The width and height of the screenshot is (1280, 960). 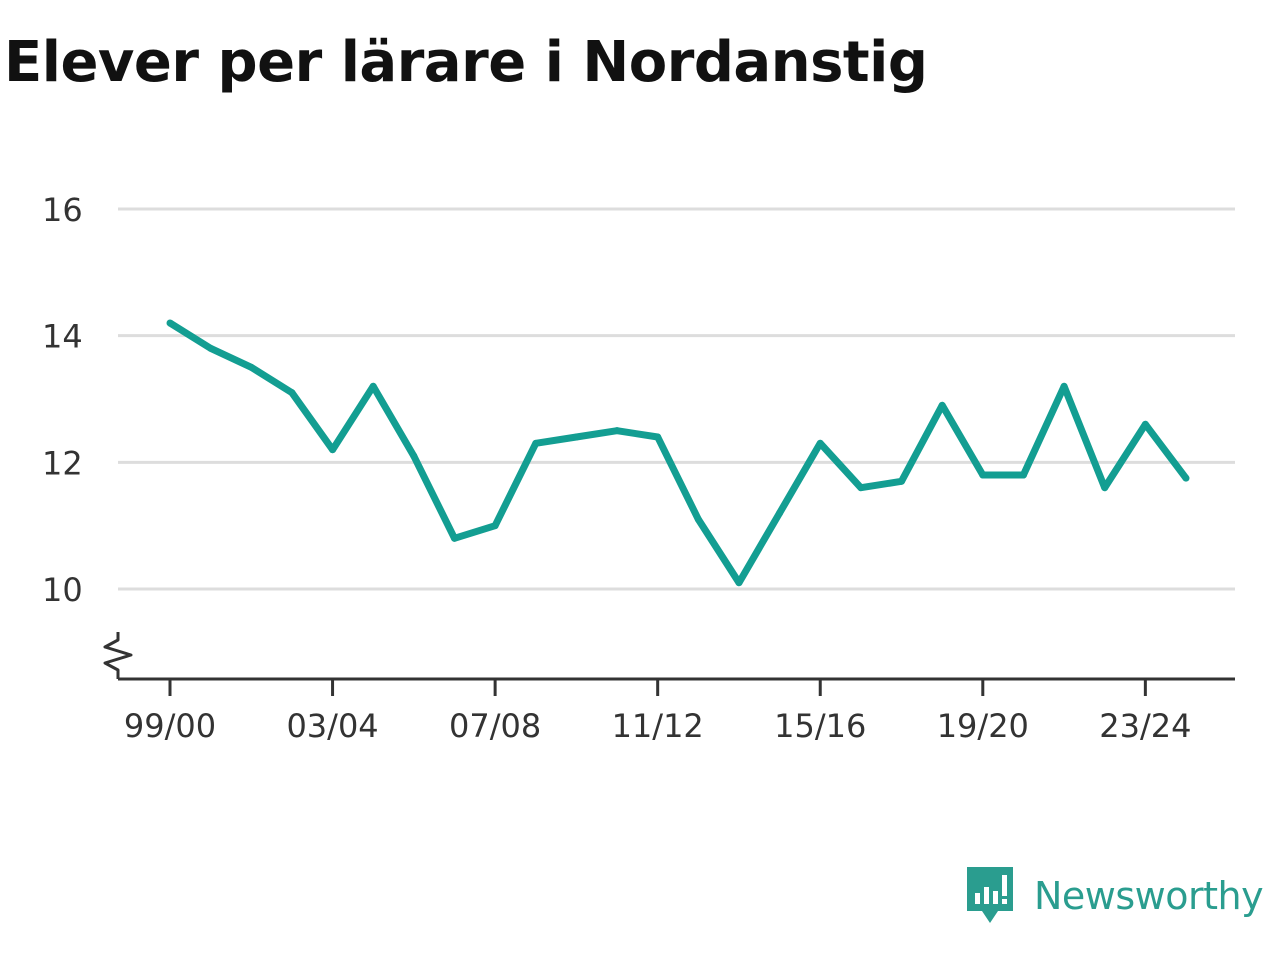 What do you see at coordinates (495, 726) in the screenshot?
I see `x-tick-label: 07/08` at bounding box center [495, 726].